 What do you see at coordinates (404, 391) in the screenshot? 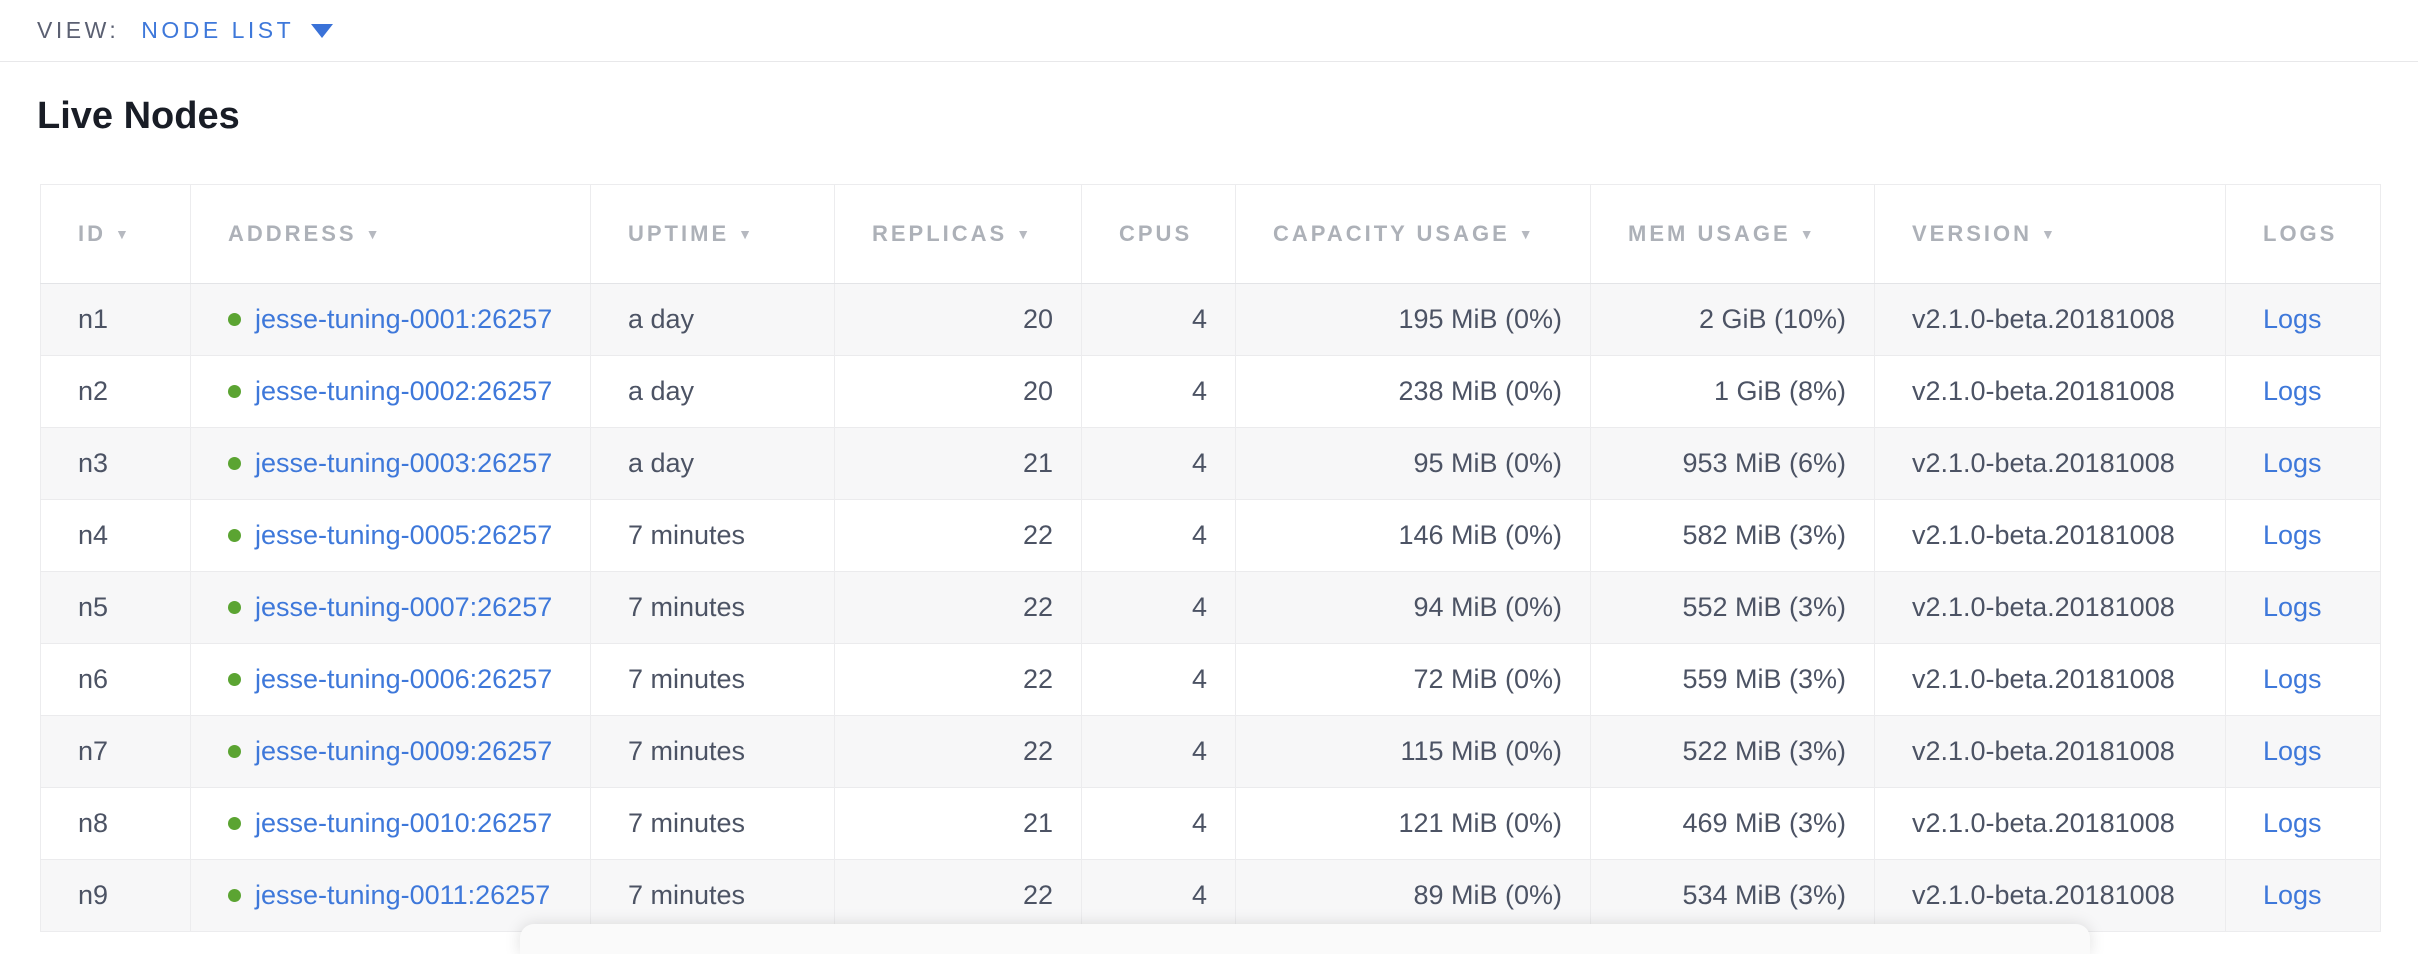
I see `node-address-link: jesse-tuning-0002:26257` at bounding box center [404, 391].